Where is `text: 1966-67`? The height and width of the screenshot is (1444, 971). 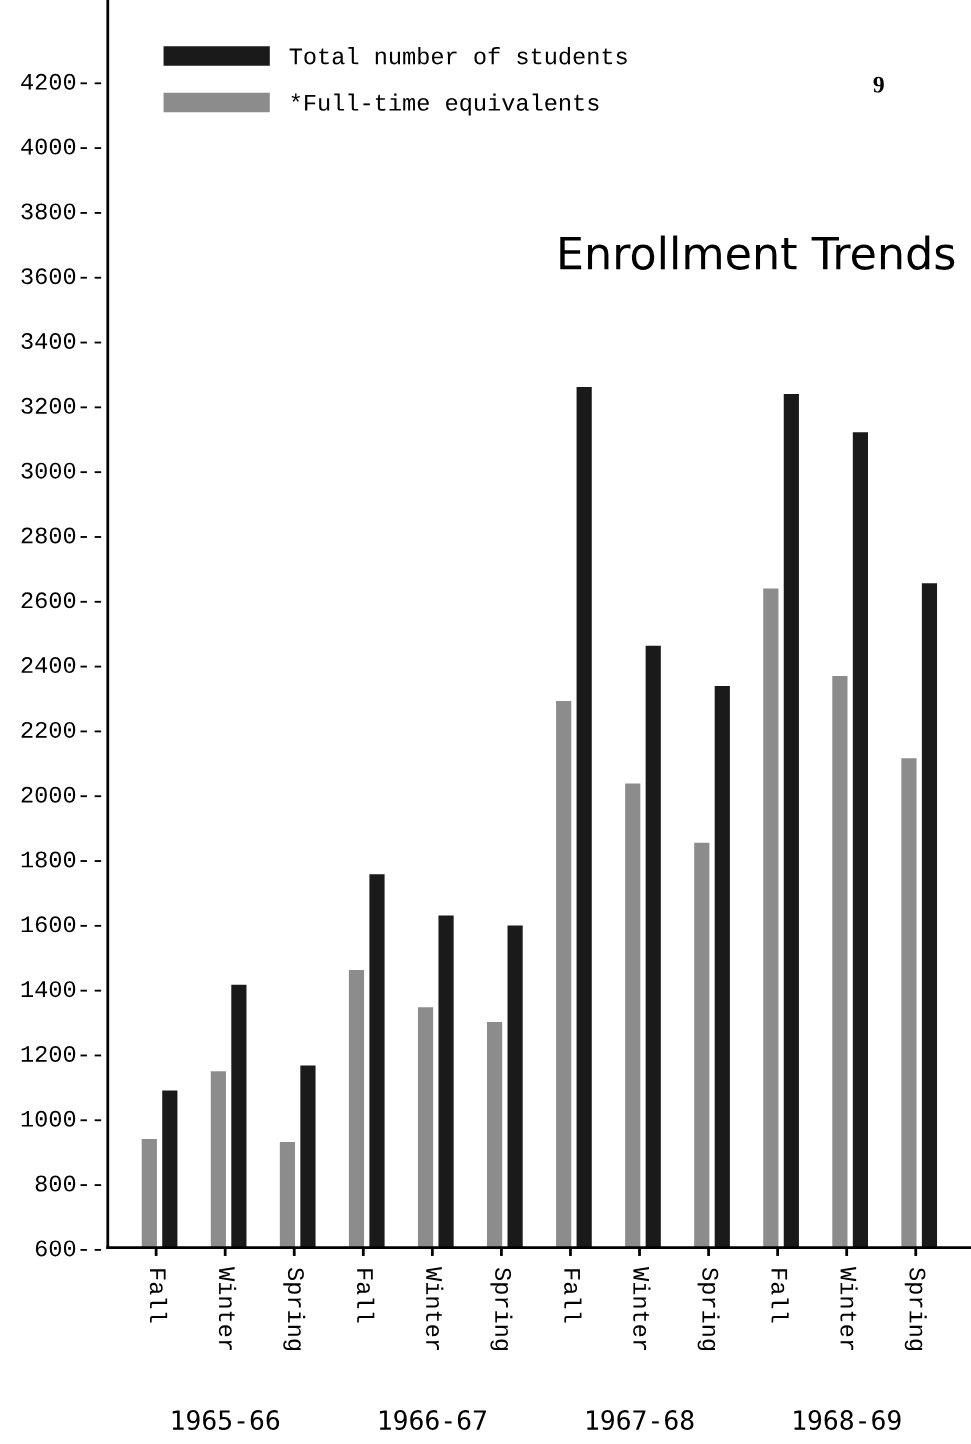
text: 1966-67 is located at coordinates (432, 1420).